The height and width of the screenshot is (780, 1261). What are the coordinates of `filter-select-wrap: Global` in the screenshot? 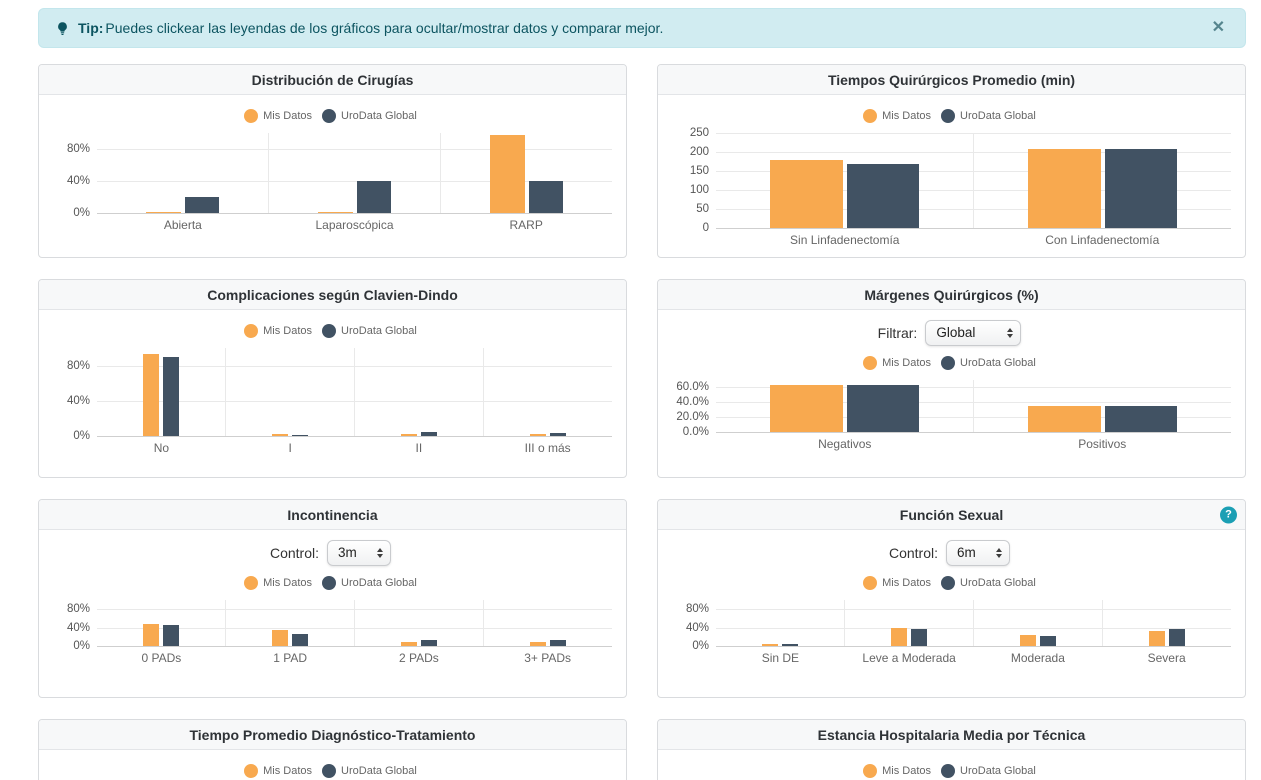 It's located at (973, 333).